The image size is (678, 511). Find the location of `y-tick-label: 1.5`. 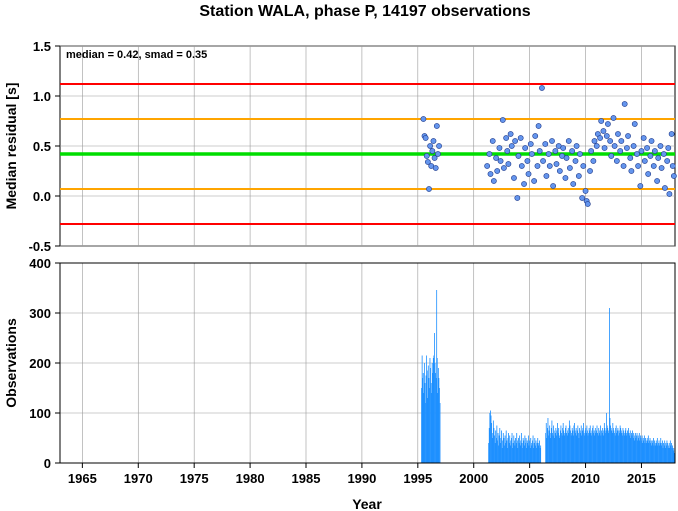

y-tick-label: 1.5 is located at coordinates (42, 46).